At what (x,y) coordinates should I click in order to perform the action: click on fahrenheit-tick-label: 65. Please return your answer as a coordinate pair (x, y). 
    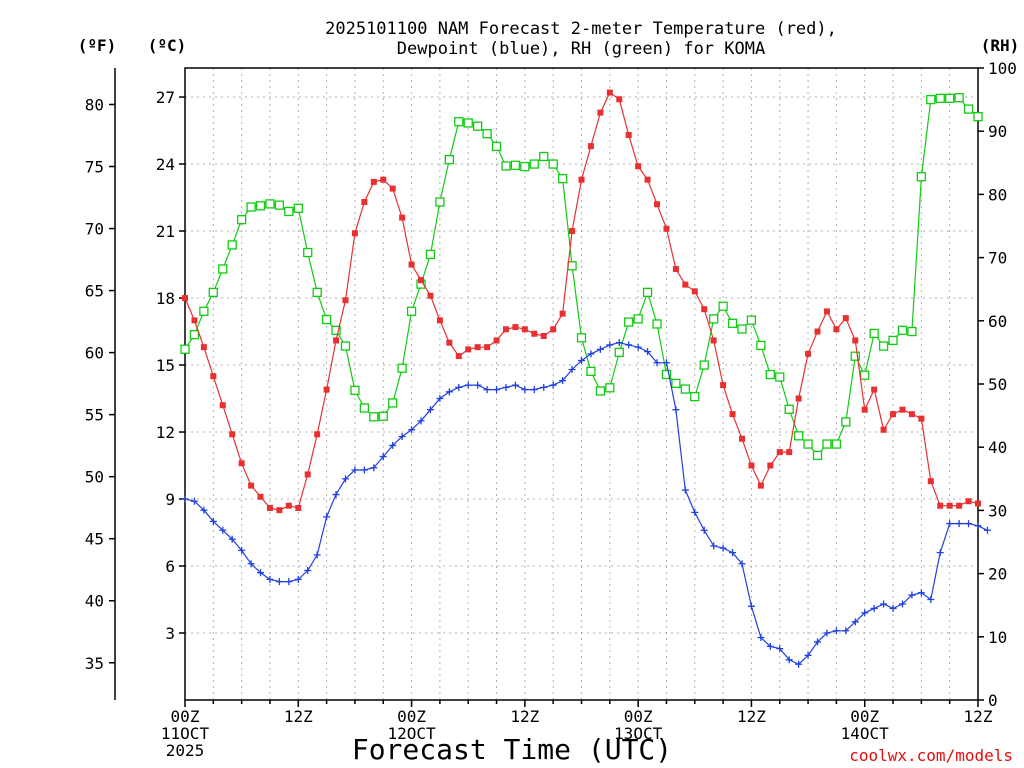
    Looking at the image, I should click on (94, 291).